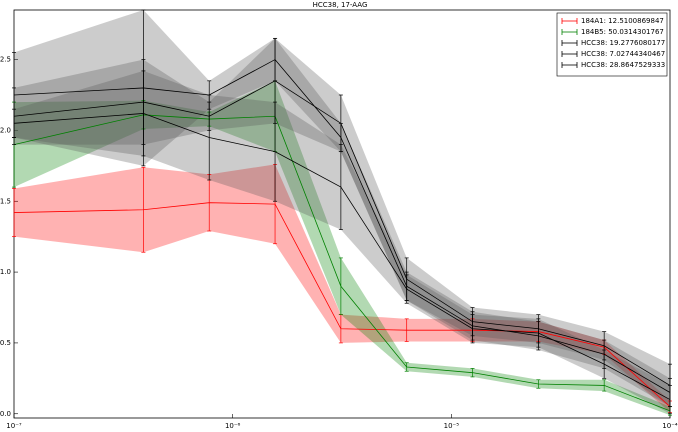 The image size is (678, 432). Describe the element at coordinates (233, 426) in the screenshot. I see `x-tick-label: 10⁻⁶` at that location.